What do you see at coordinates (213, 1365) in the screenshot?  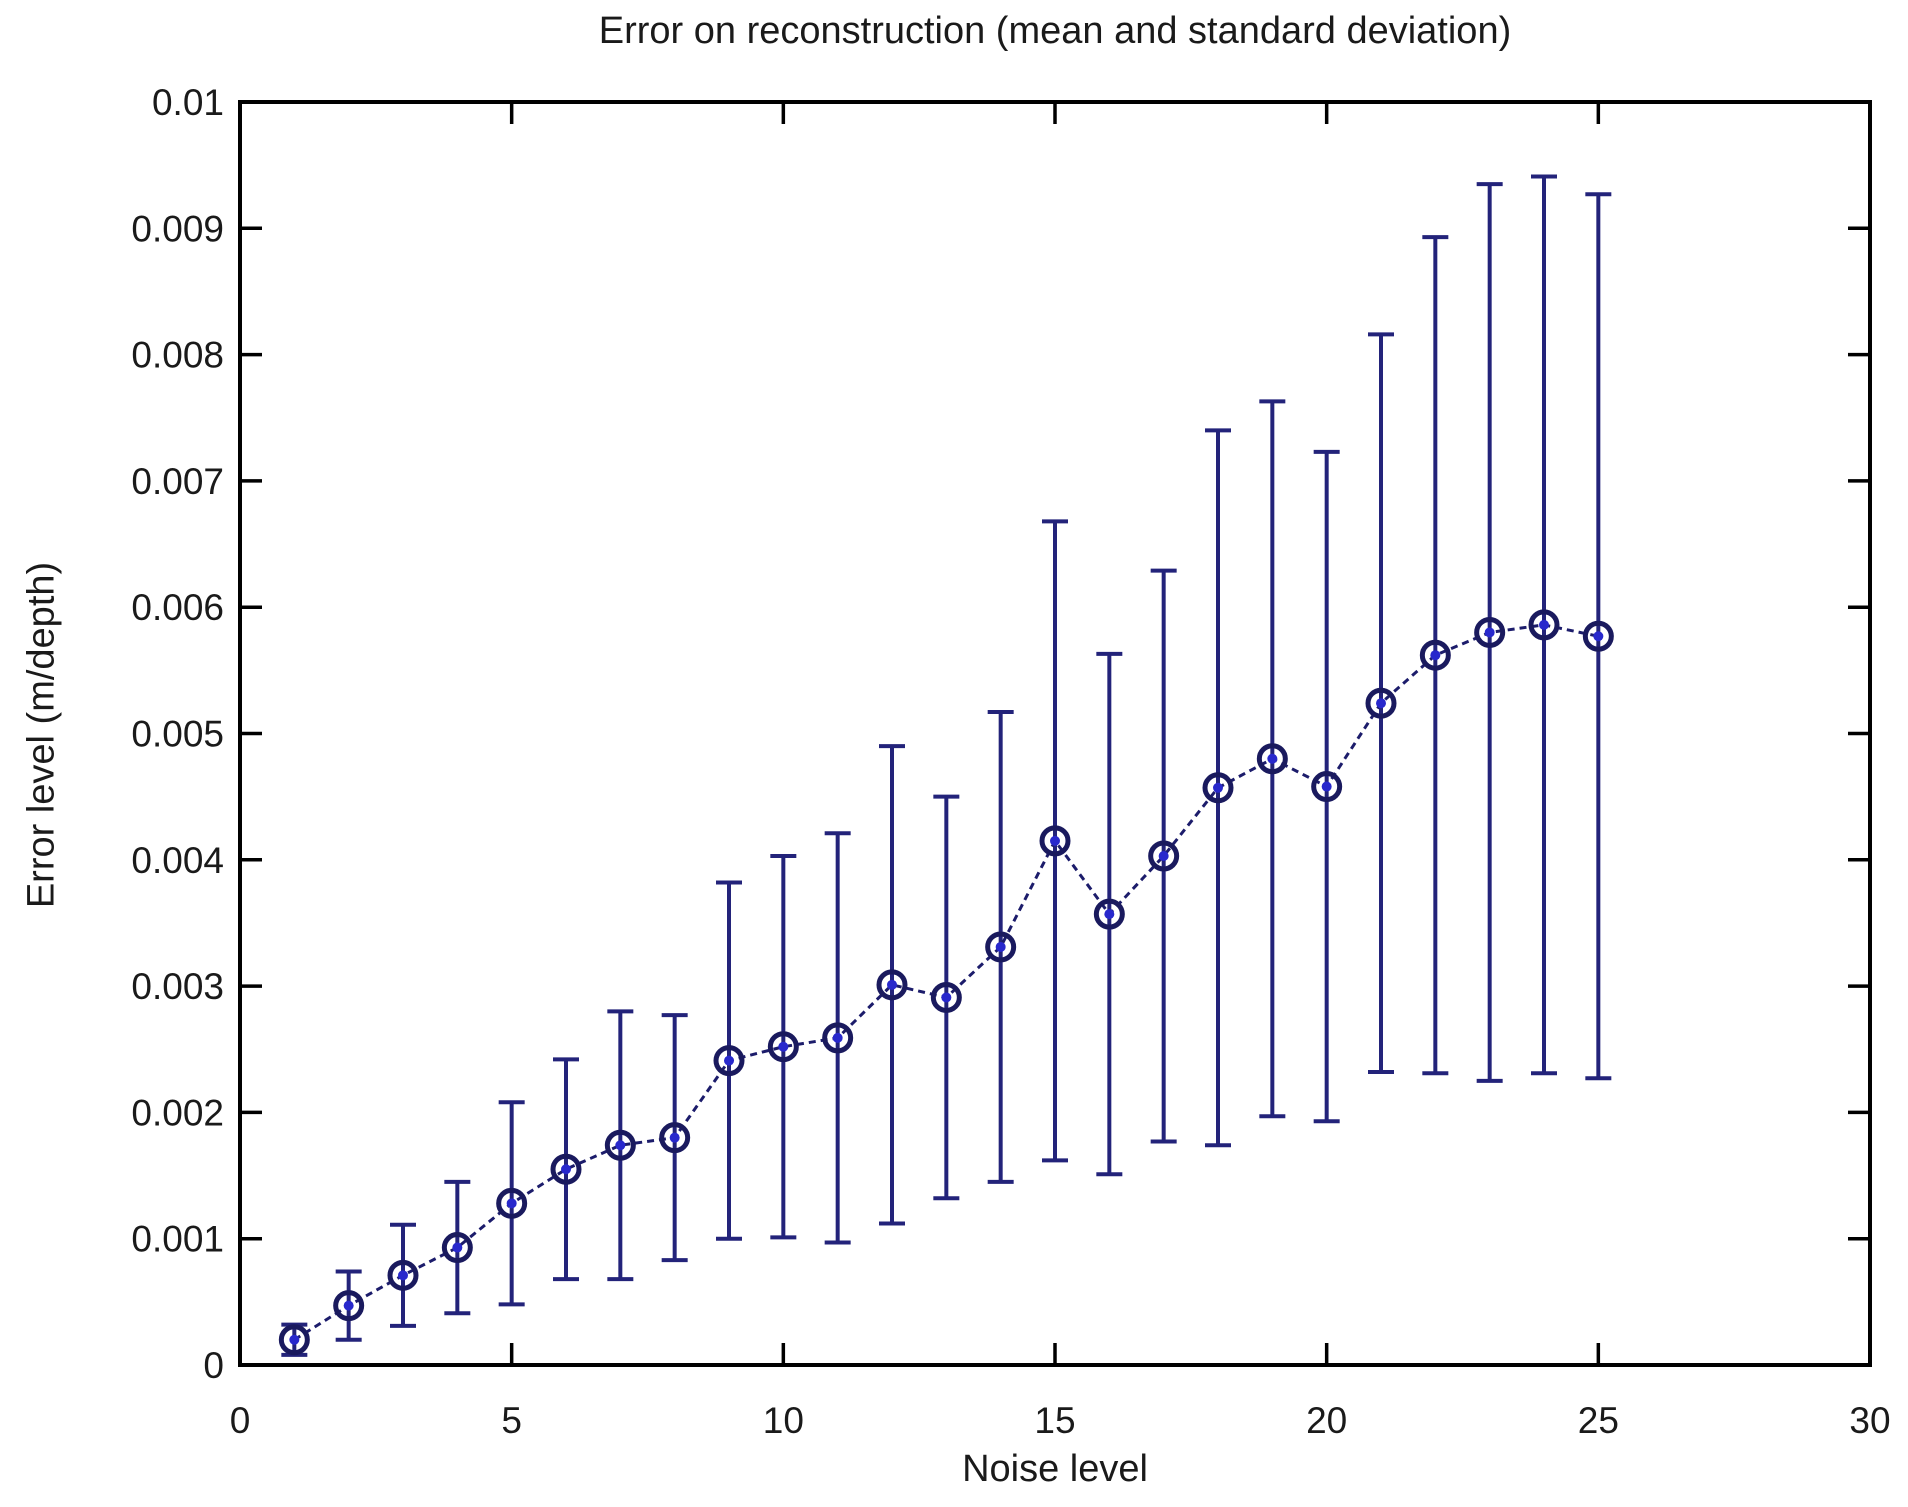 I see `y-tick-label: 0` at bounding box center [213, 1365].